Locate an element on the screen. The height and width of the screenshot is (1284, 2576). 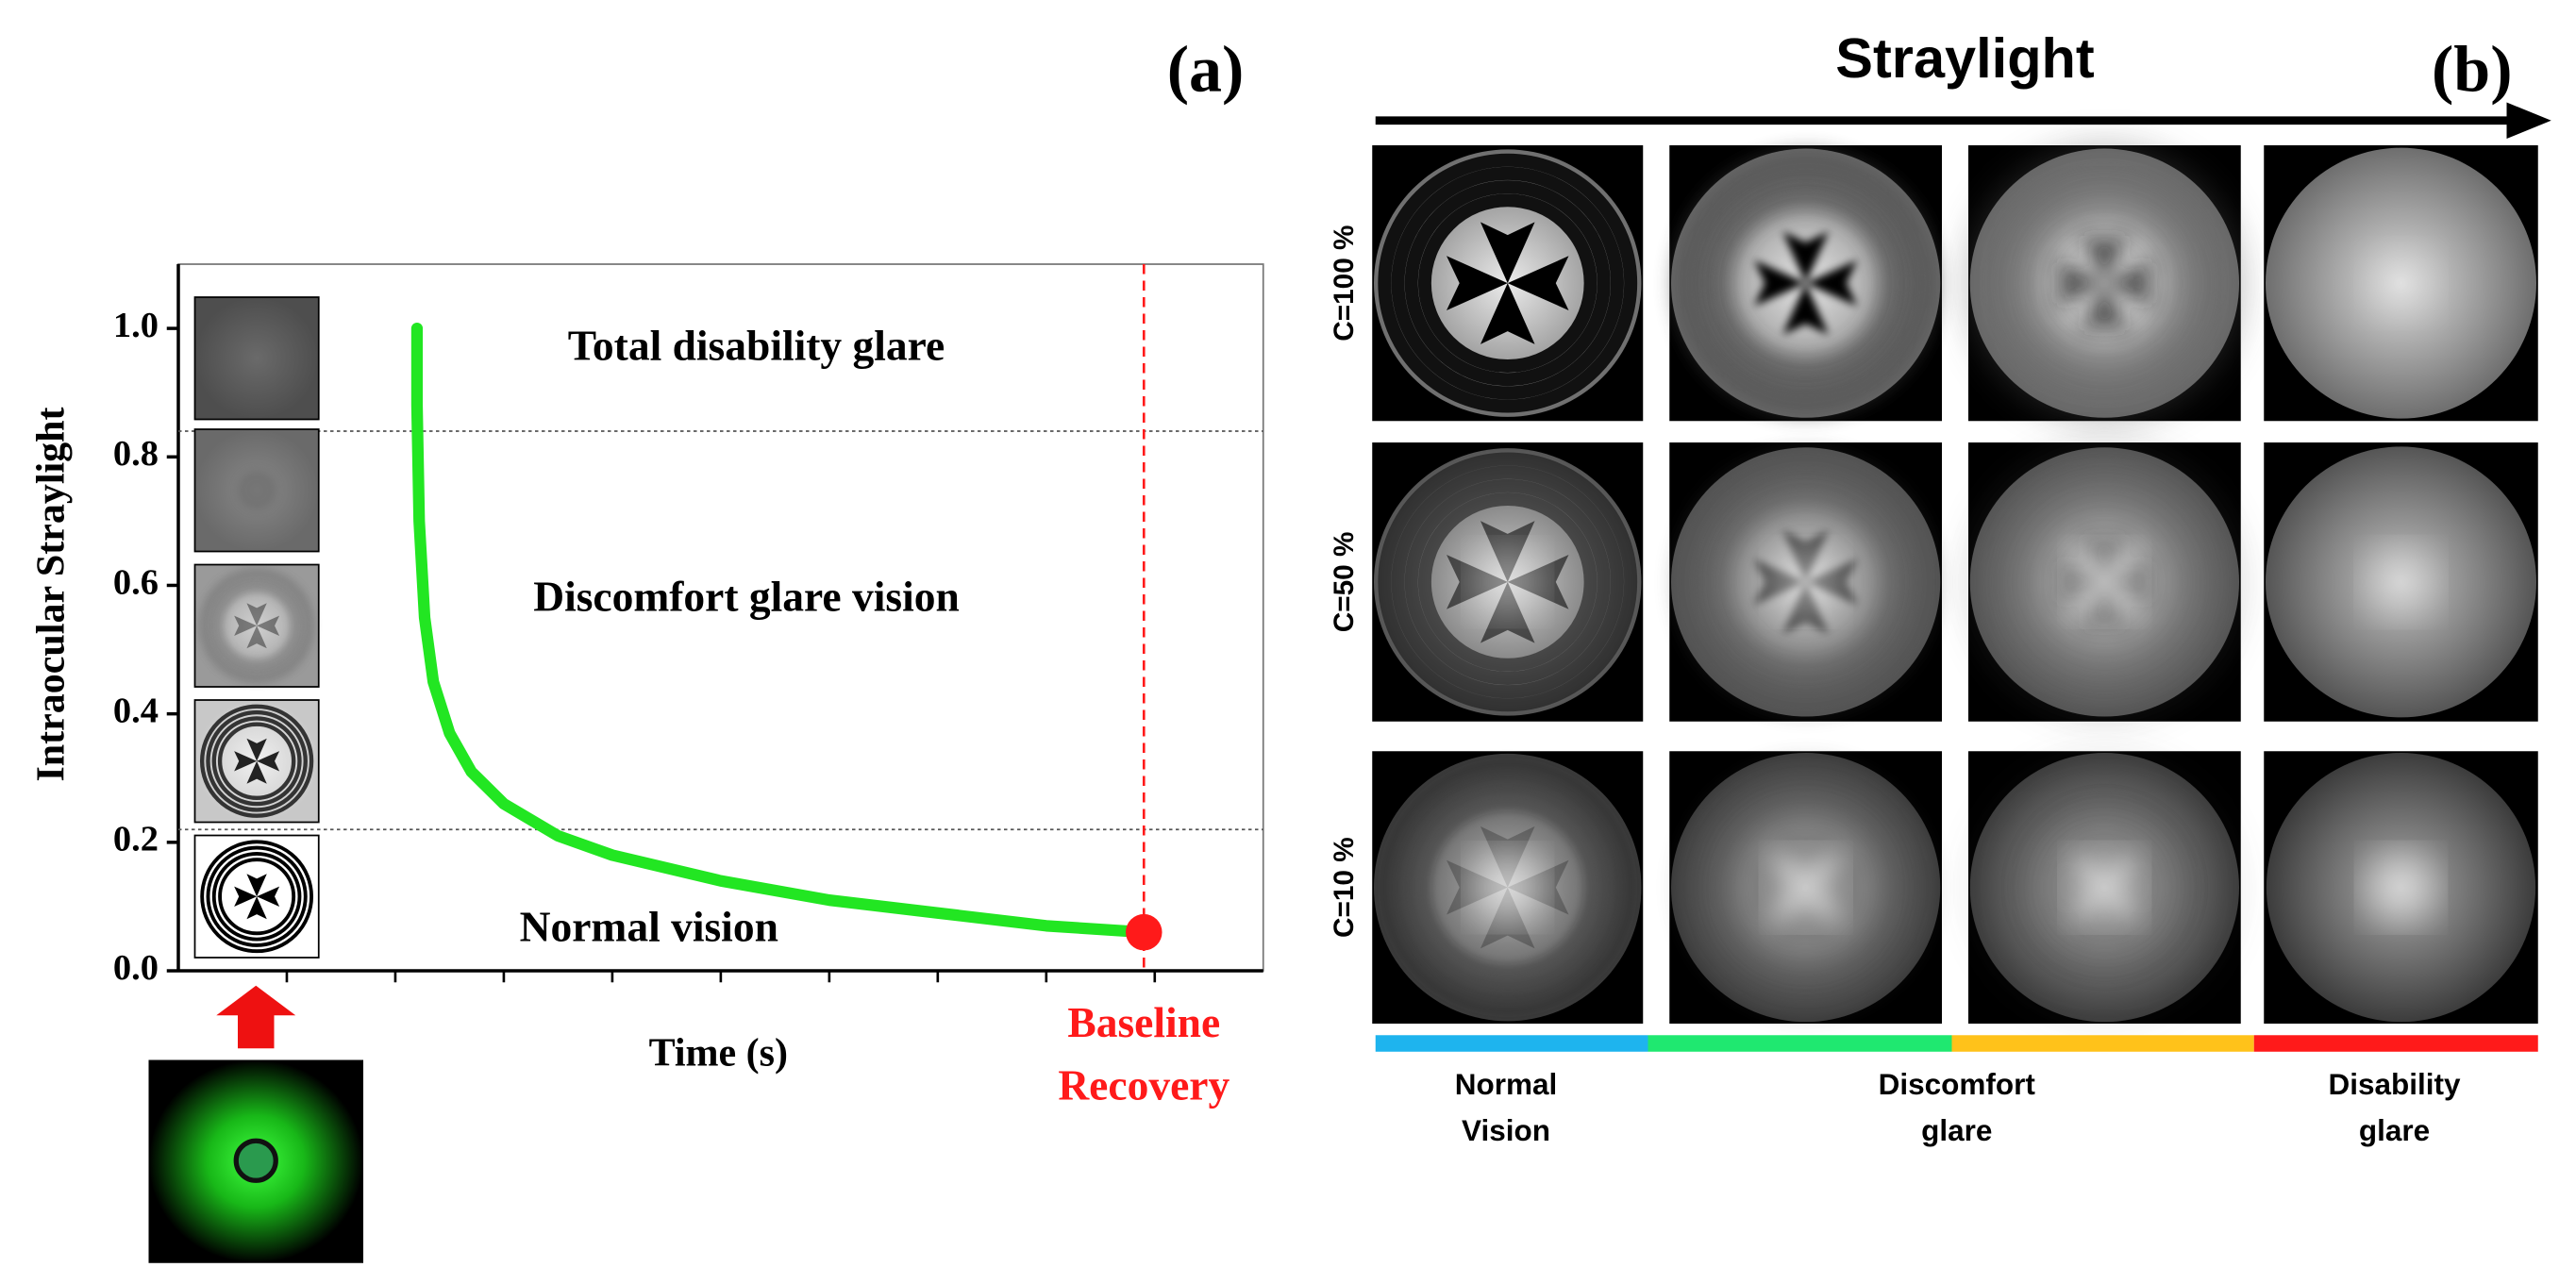
y-tick-label: 1.0 is located at coordinates (136, 326).